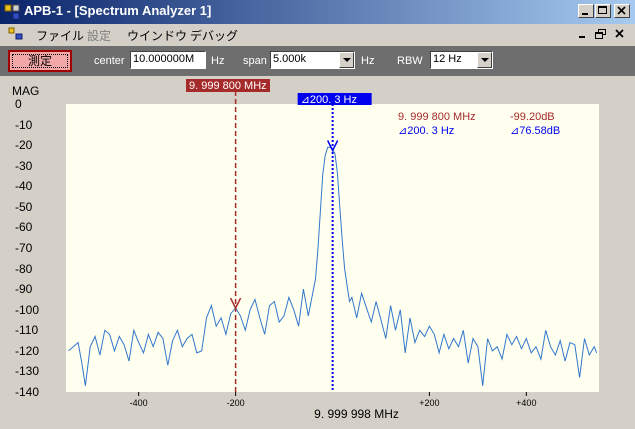  I want to click on maximize-button, so click(603, 11).